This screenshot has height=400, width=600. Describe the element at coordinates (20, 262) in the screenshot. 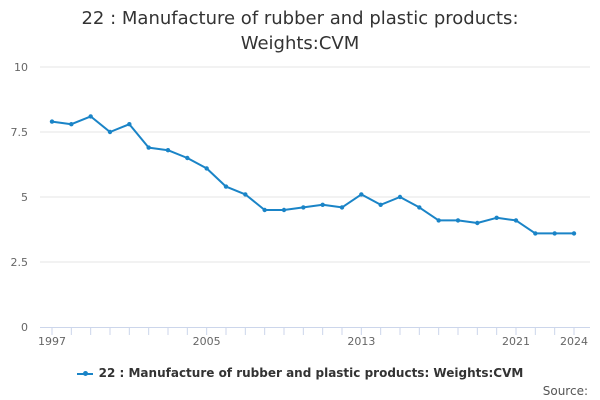

I see `y-tick-label: 2.5` at that location.